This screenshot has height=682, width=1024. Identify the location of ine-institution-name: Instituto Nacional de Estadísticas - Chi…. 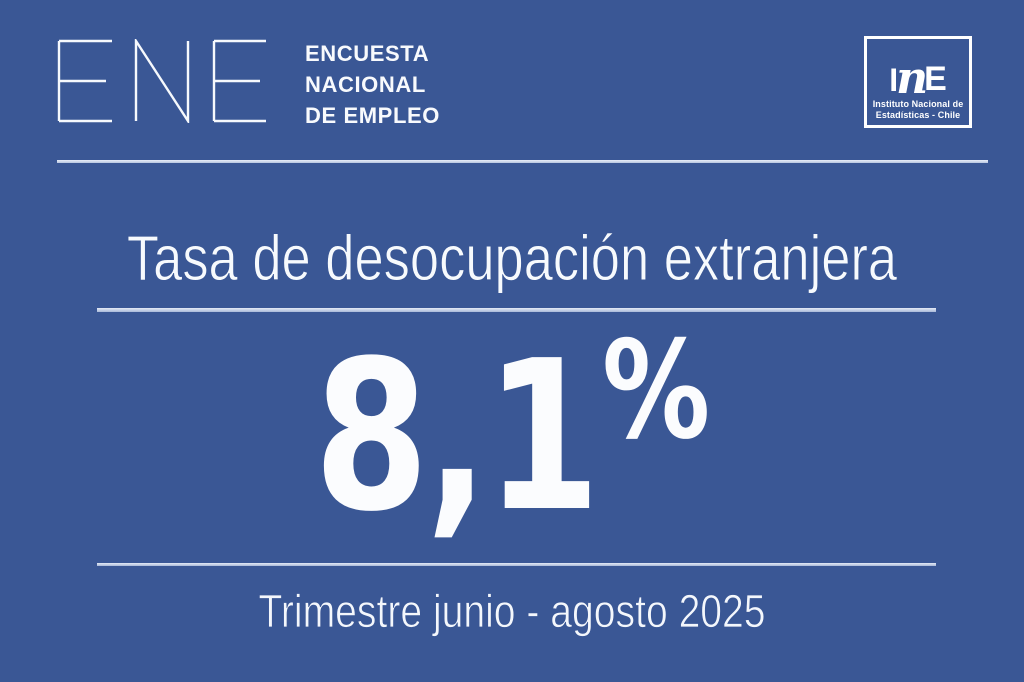
(918, 109).